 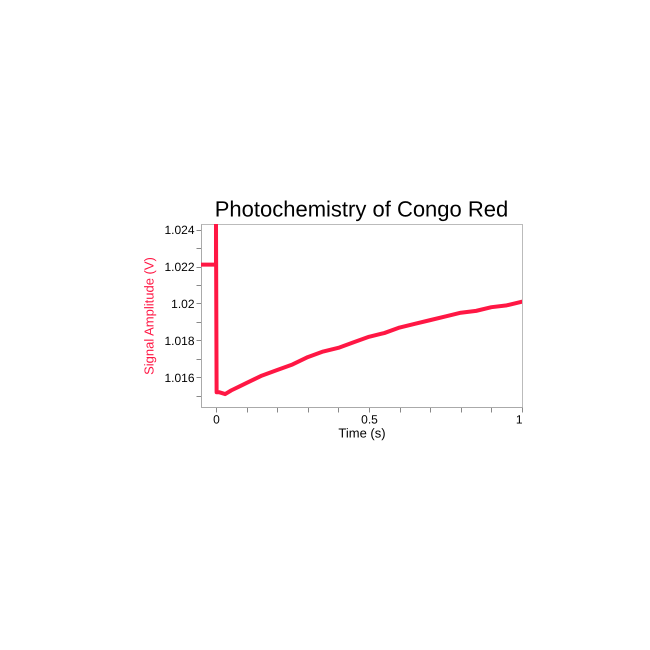 What do you see at coordinates (183, 303) in the screenshot?
I see `y-tick-label: 1.02` at bounding box center [183, 303].